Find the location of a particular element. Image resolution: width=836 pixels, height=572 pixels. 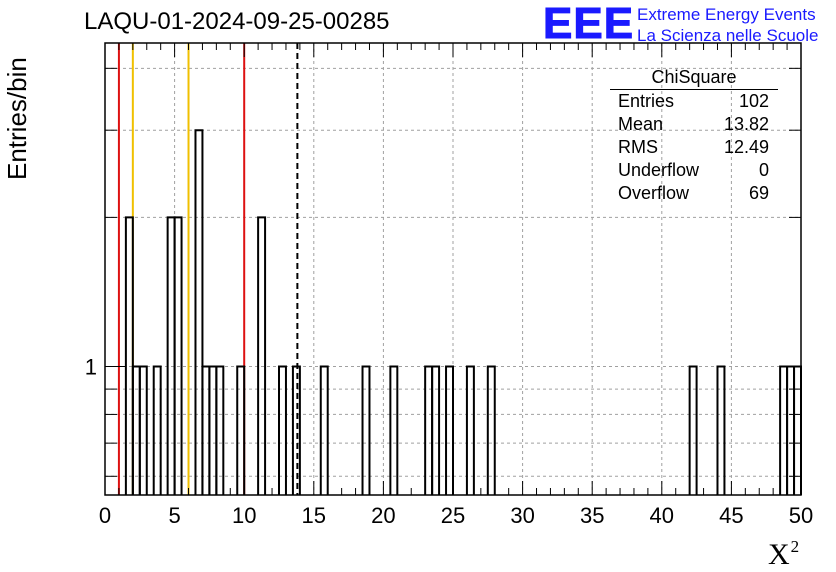

x-axis-label: X2 is located at coordinates (783, 554).